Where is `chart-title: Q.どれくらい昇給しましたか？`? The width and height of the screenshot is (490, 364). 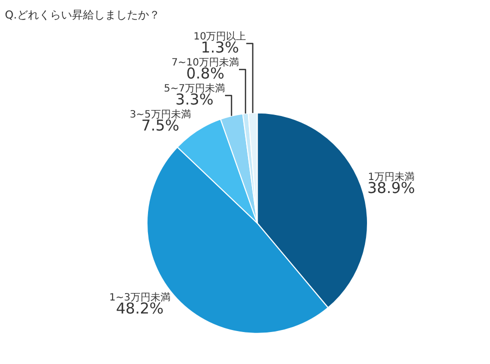 chart-title: Q.どれくらい昇給しましたか？ is located at coordinates (82, 15).